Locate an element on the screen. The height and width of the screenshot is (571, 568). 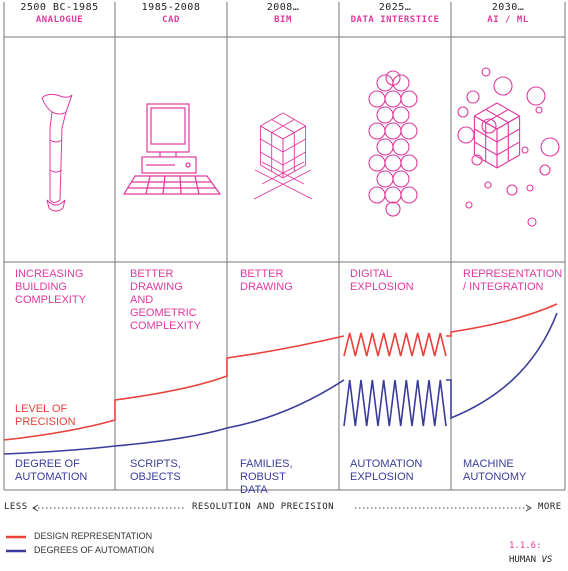
automation-explosion-zigzag is located at coordinates (395, 403).